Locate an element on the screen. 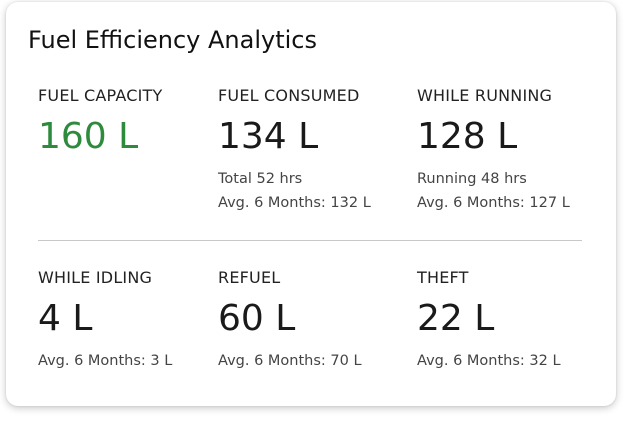 This screenshot has height=426, width=634. metric-label: FUEL CONSUMED is located at coordinates (289, 95).